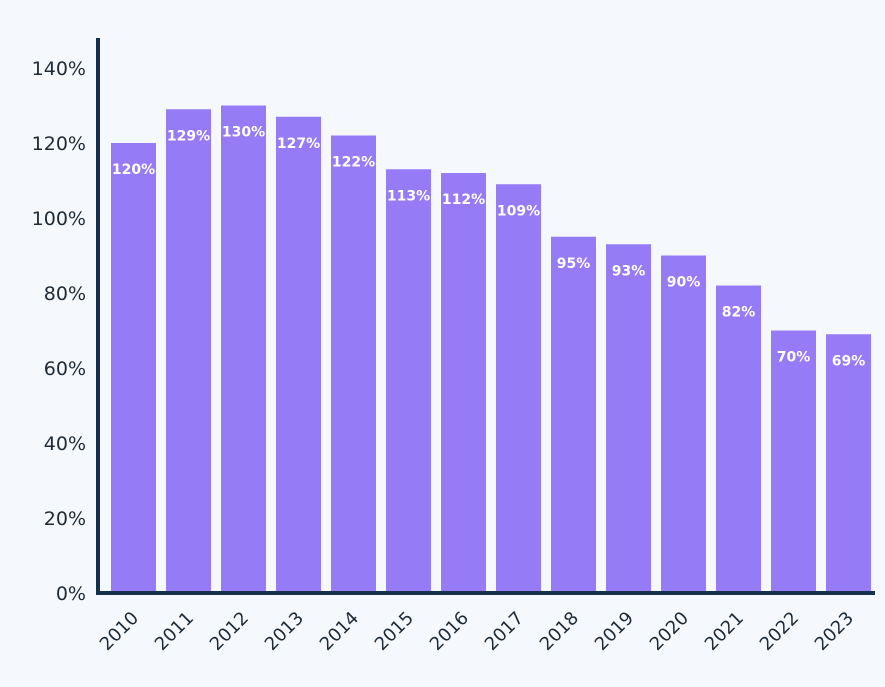 The height and width of the screenshot is (687, 885). Describe the element at coordinates (65, 369) in the screenshot. I see `y-tick-label: 60%` at that location.